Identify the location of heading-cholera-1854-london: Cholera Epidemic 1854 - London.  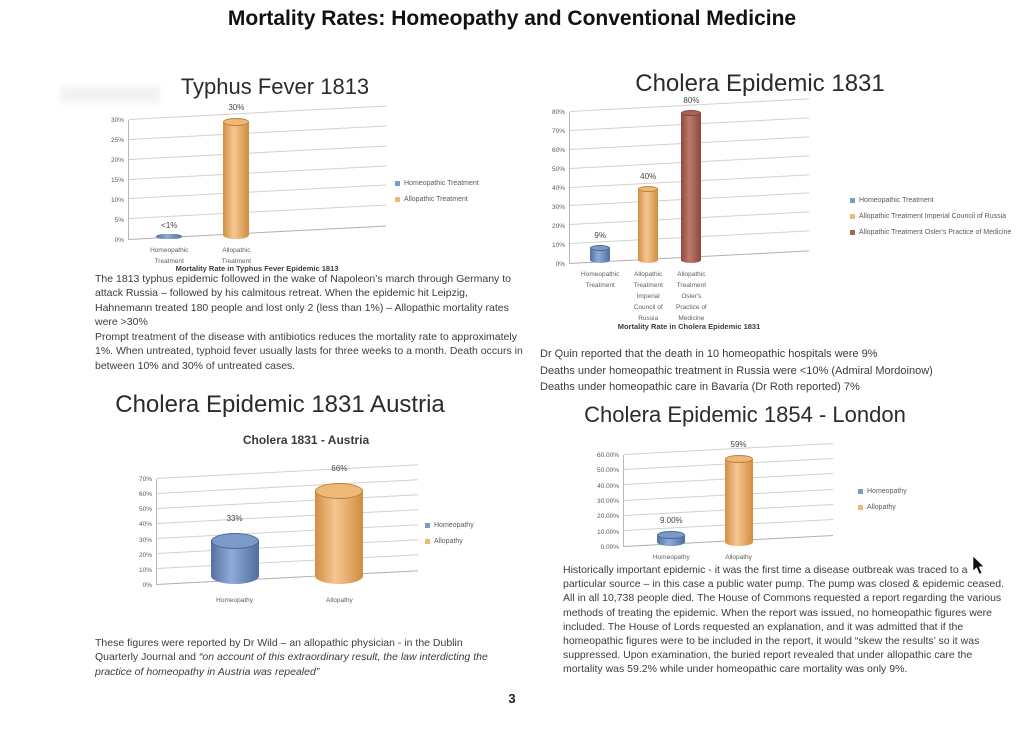
(745, 414).